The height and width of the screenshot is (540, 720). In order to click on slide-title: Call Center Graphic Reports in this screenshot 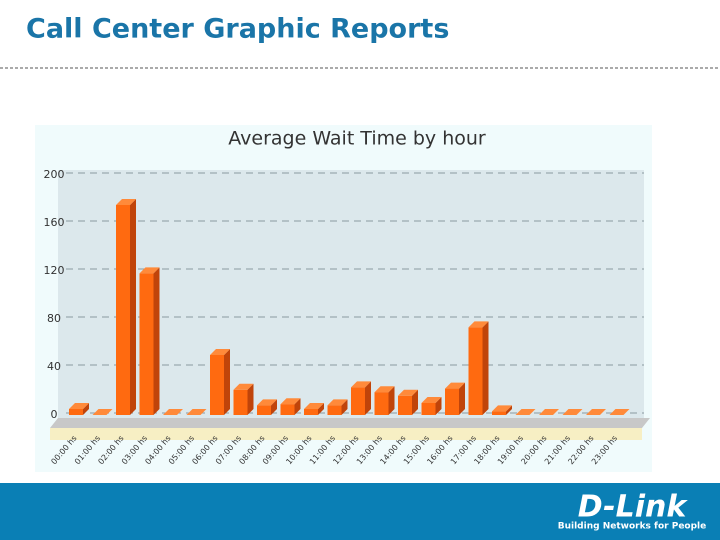, I will do `click(237, 29)`.